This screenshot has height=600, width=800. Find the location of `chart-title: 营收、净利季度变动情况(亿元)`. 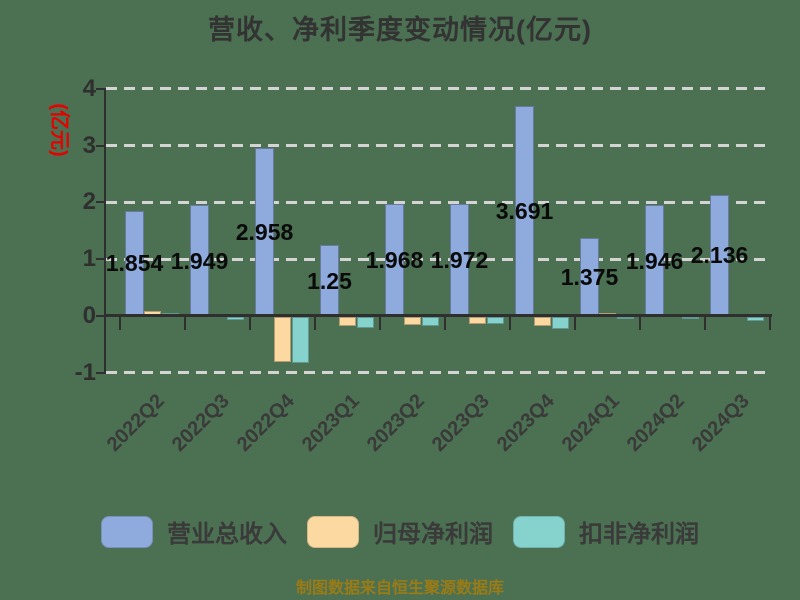

chart-title: 营收、净利季度变动情况(亿元) is located at coordinates (400, 30).